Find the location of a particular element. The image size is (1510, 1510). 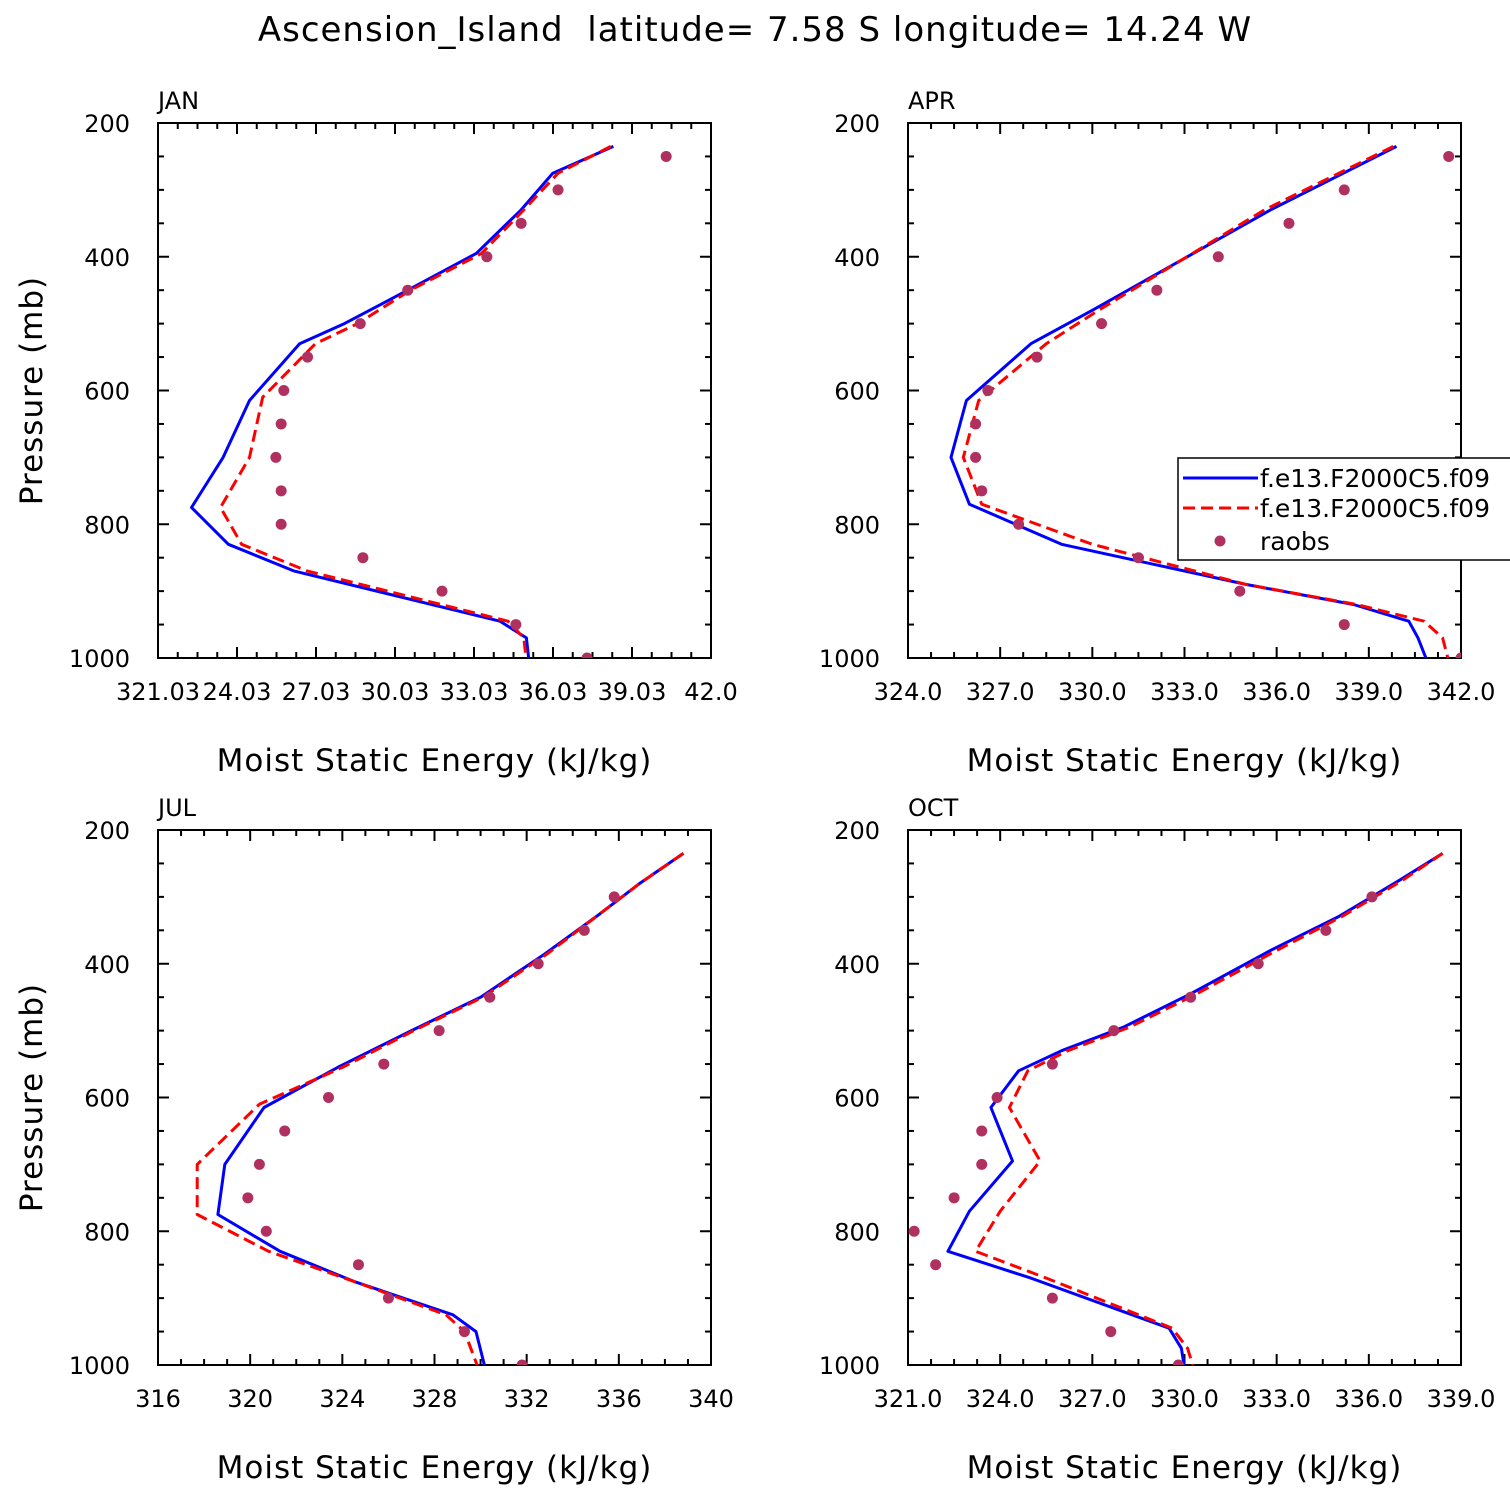

x-tick-label: 36.03 is located at coordinates (553, 692).